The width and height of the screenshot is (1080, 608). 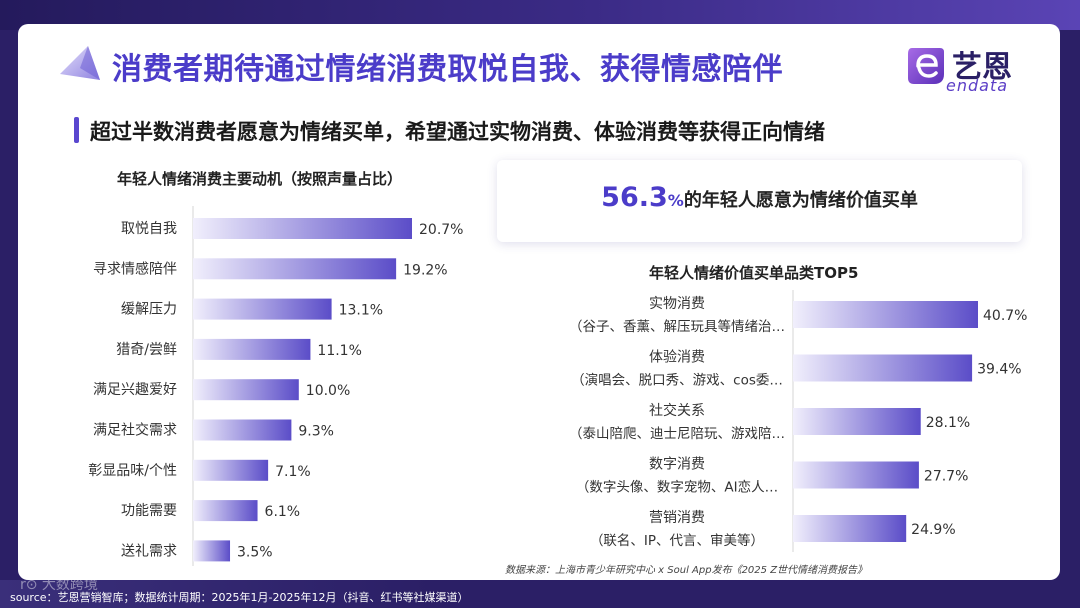 What do you see at coordinates (149, 310) in the screenshot?
I see `left-chart-category-label: 缓解压力` at bounding box center [149, 310].